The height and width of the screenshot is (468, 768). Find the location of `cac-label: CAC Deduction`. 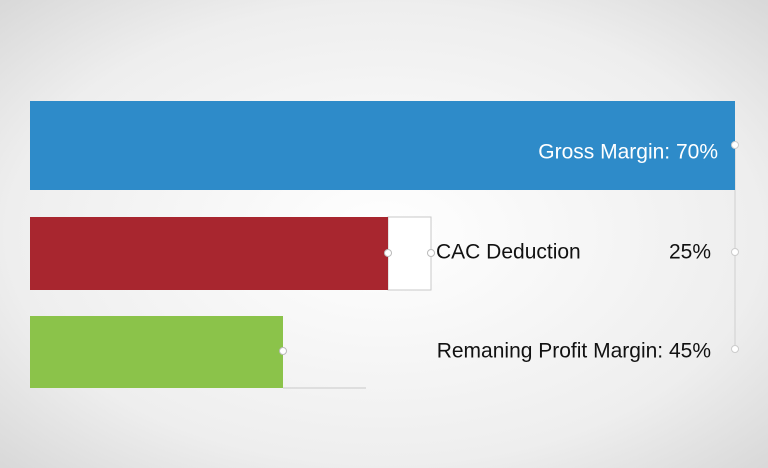

cac-label: CAC Deduction is located at coordinates (508, 252).